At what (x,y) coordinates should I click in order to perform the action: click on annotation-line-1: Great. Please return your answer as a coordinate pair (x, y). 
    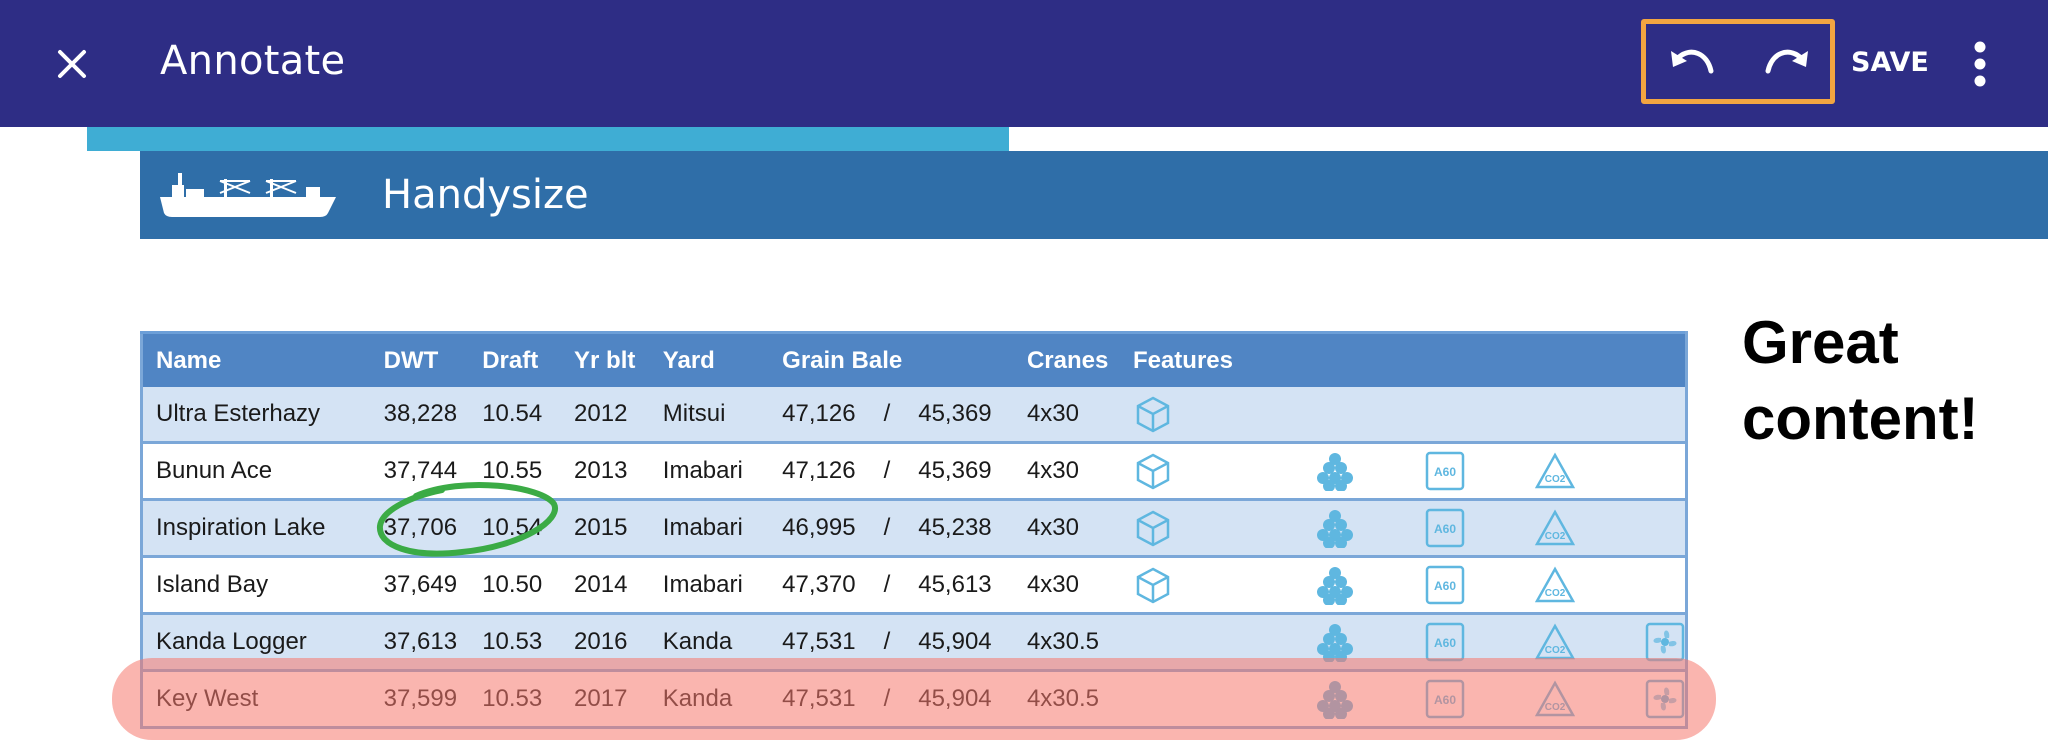
    Looking at the image, I should click on (1820, 342).